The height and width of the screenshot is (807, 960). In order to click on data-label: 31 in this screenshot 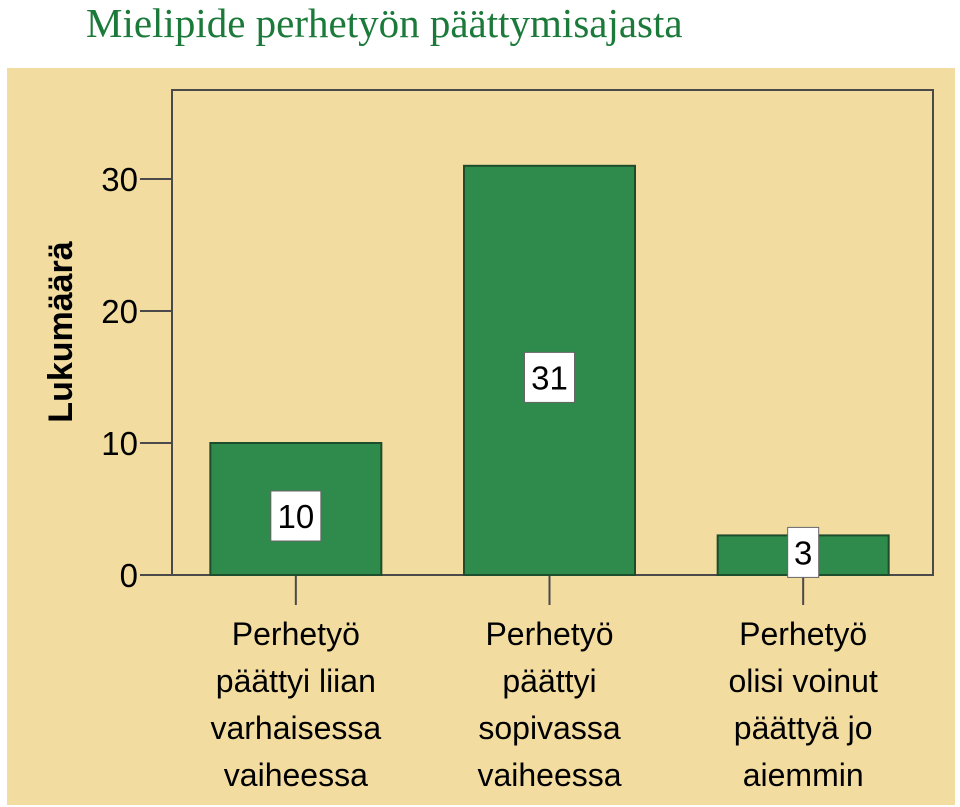, I will do `click(549, 377)`.